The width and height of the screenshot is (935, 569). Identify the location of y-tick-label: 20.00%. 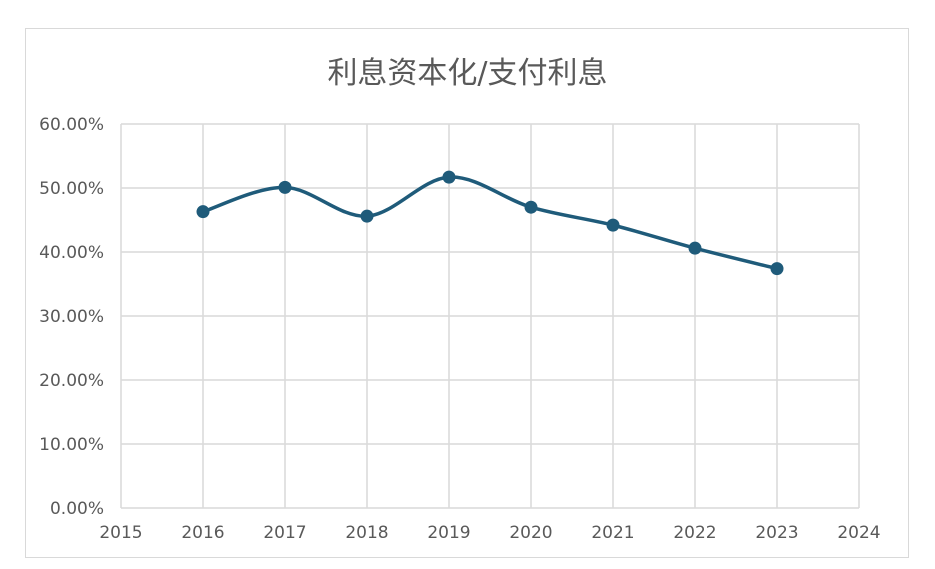
(71, 381).